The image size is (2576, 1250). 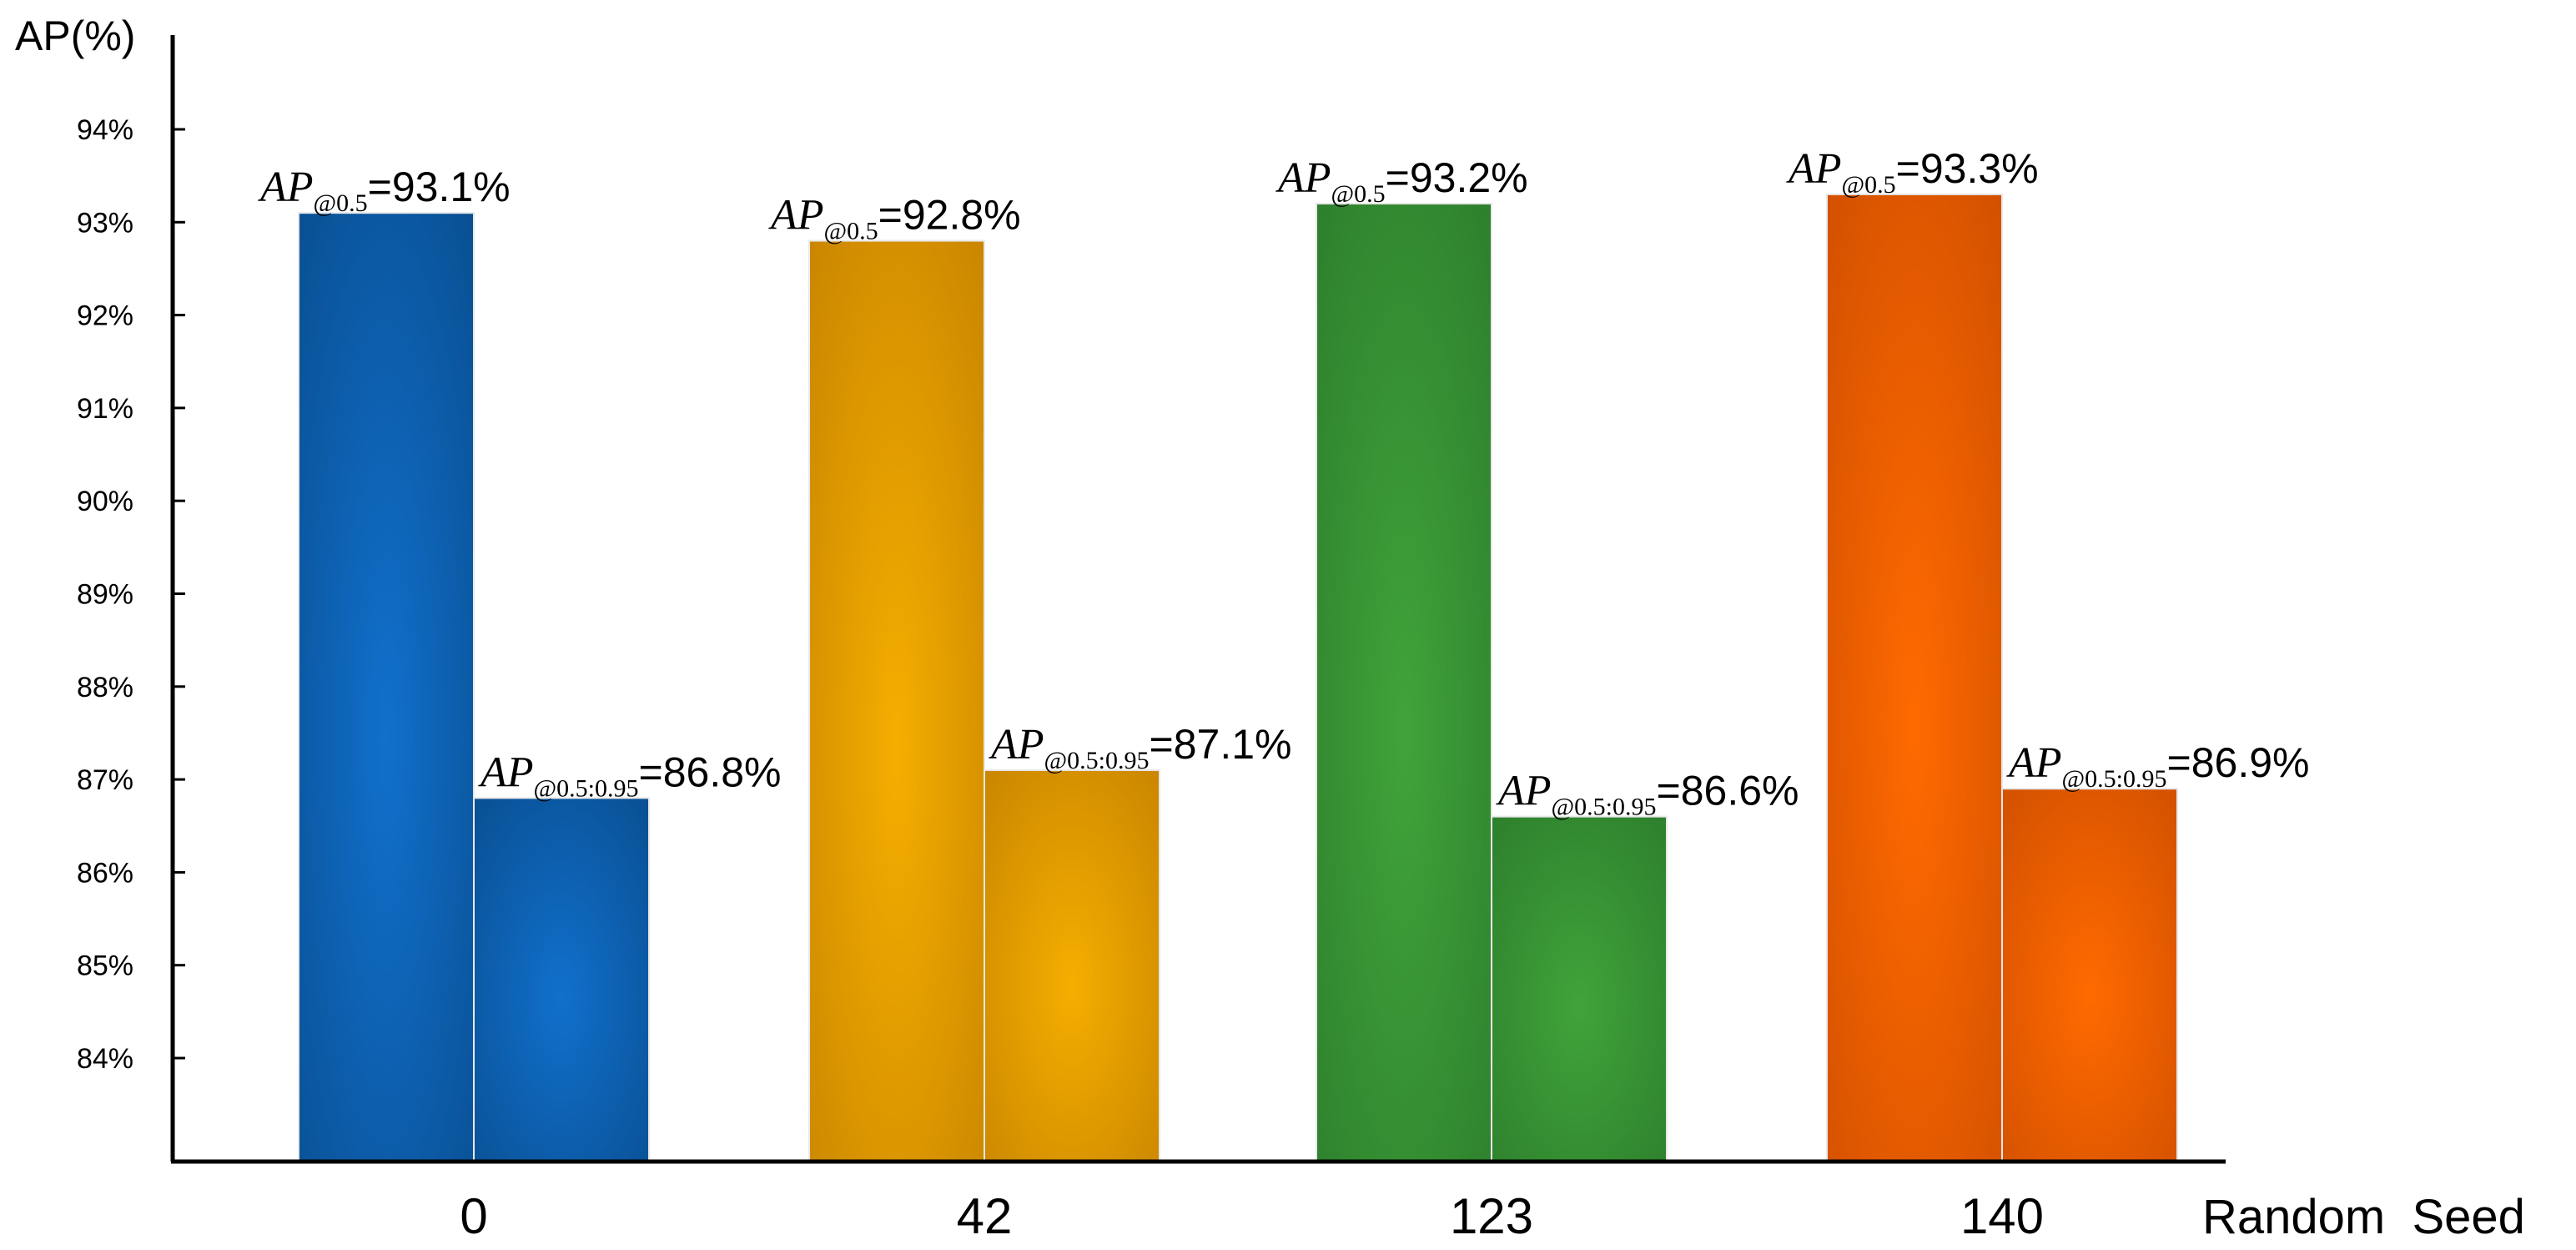 What do you see at coordinates (473, 1216) in the screenshot?
I see `x-tick-label: 0` at bounding box center [473, 1216].